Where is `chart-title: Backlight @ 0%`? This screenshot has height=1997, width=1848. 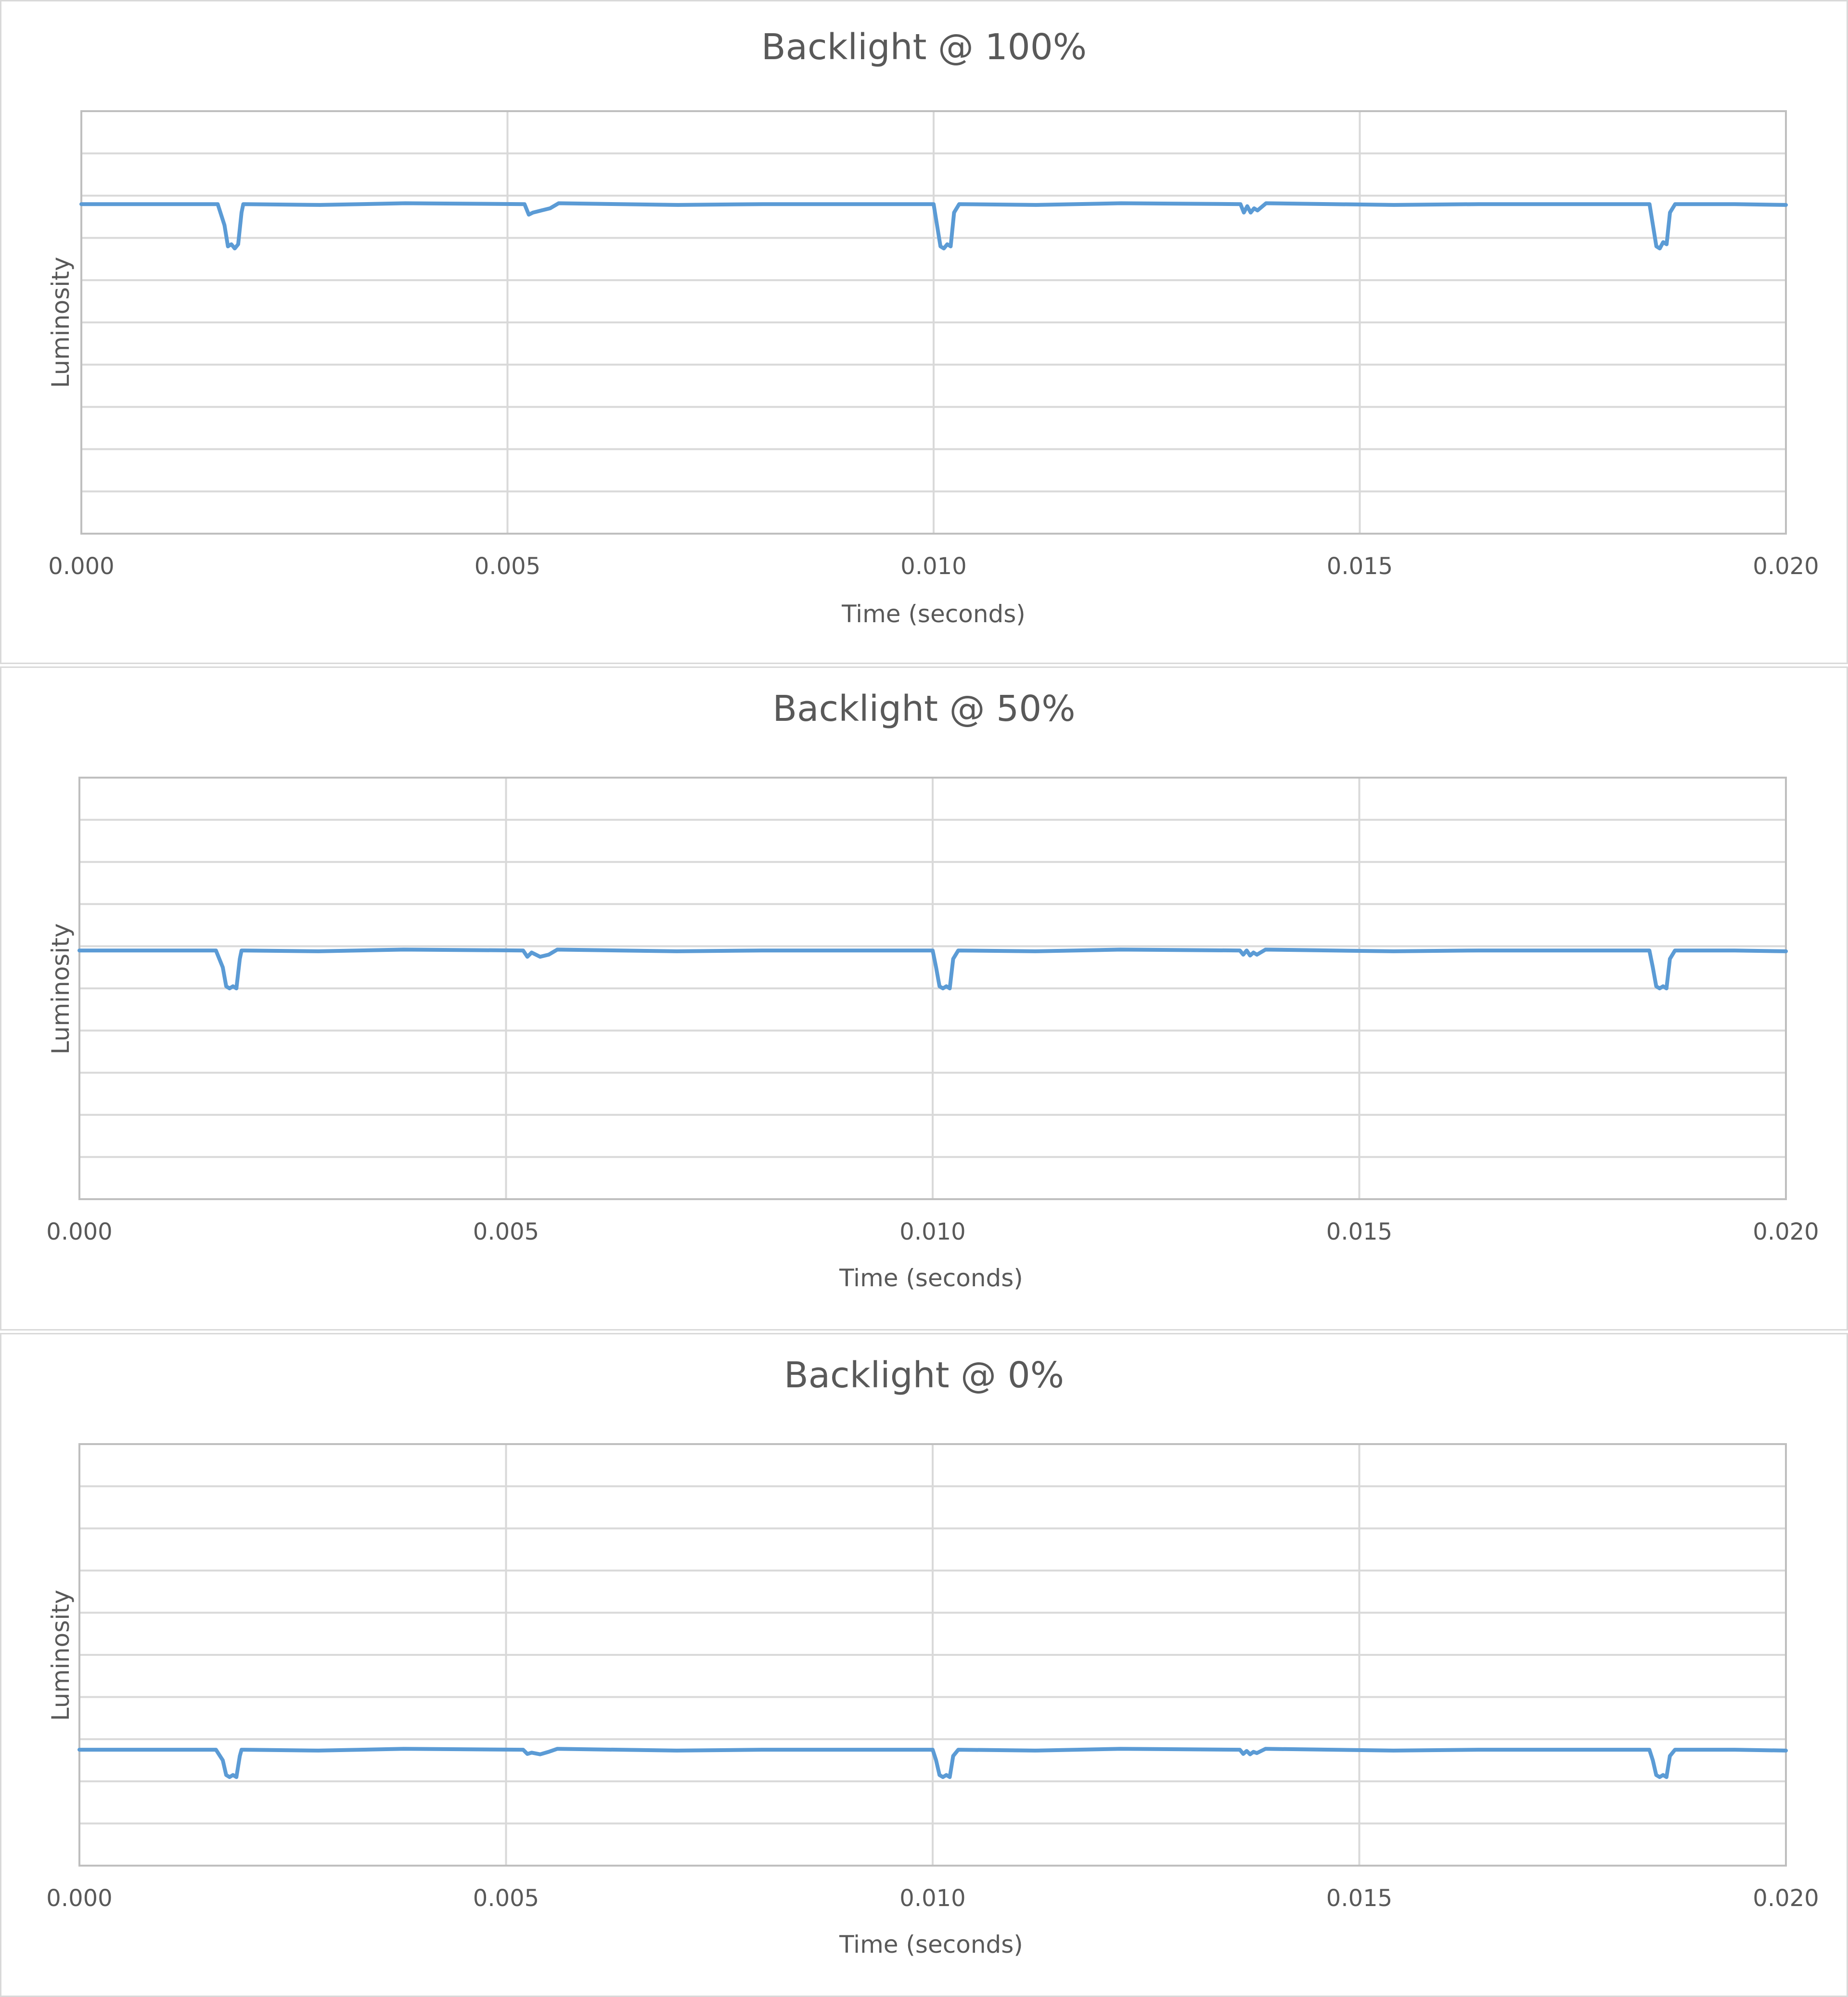
chart-title: Backlight @ 0% is located at coordinates (924, 1375).